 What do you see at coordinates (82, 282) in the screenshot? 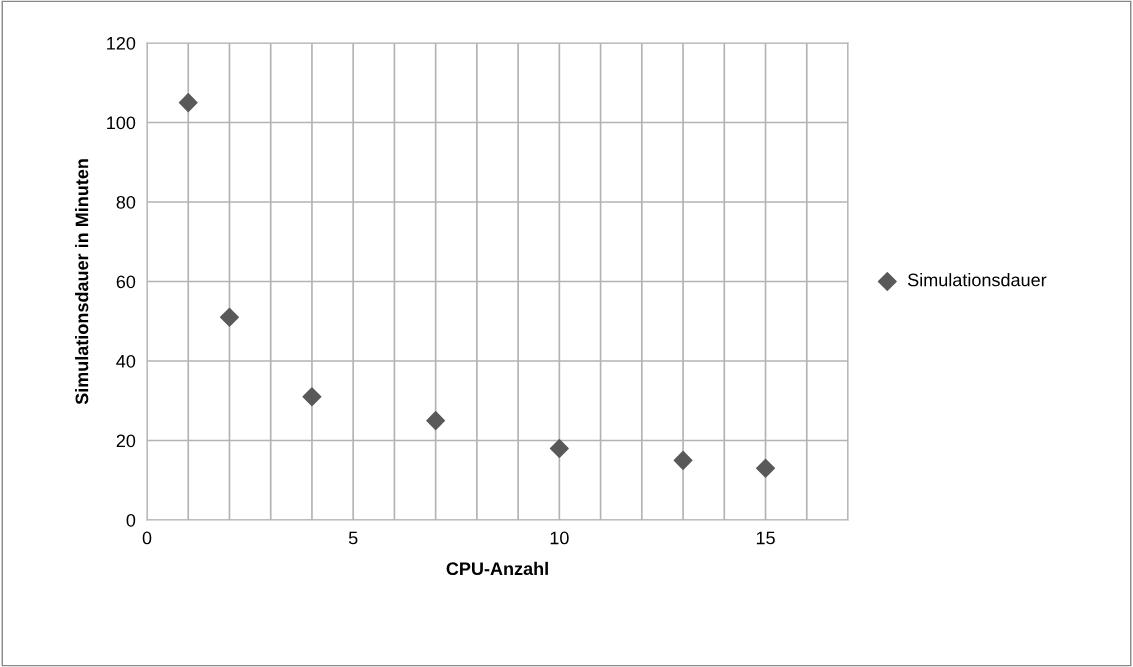
I see `y-axis-title: Simulationsdauer in Minuten` at bounding box center [82, 282].